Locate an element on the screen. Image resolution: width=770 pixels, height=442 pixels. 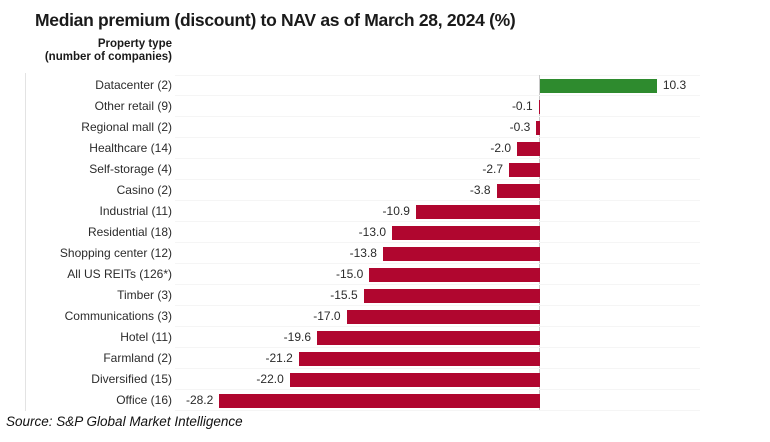
y-axis-header: Property type (number of companies) is located at coordinates (86, 51).